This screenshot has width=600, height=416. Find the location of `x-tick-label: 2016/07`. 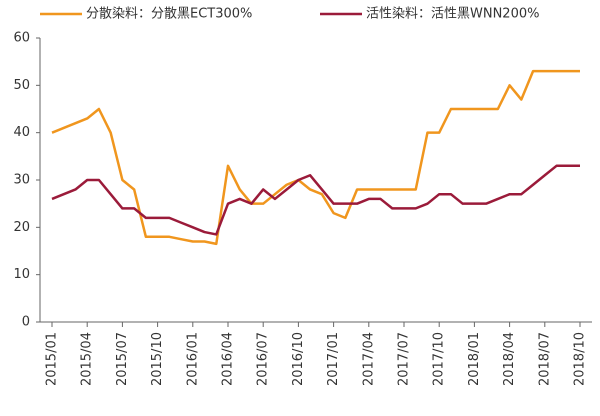

x-tick-label: 2016/07 is located at coordinates (263, 359).